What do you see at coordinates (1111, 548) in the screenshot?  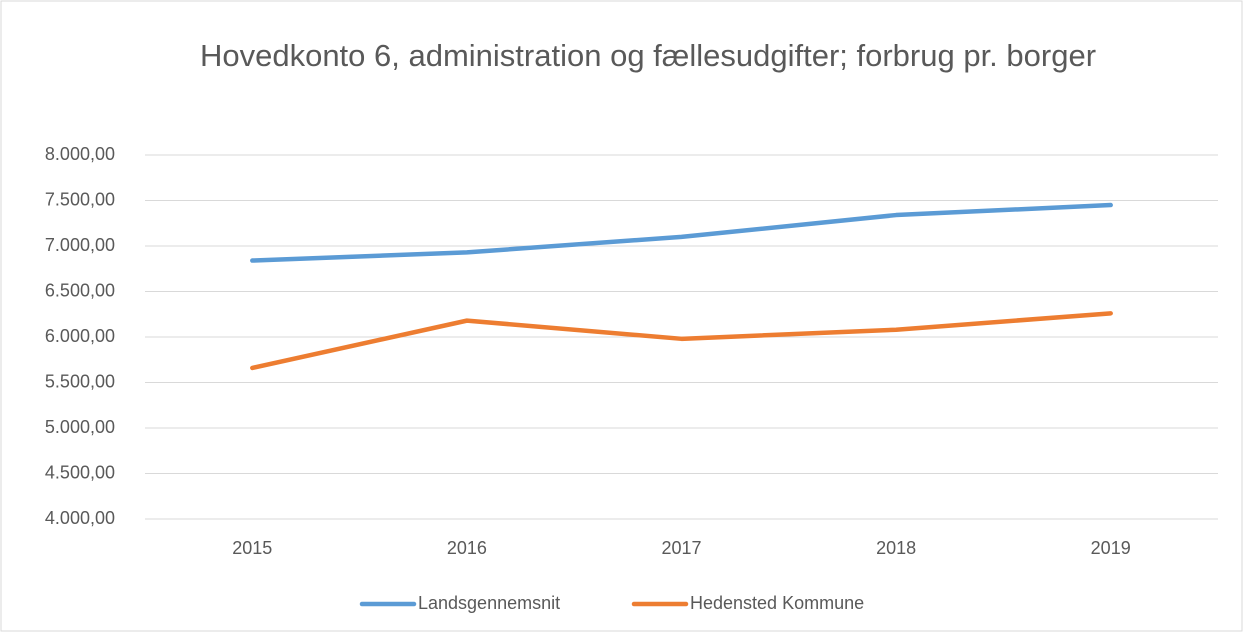 I see `x-tick-label: 2019` at bounding box center [1111, 548].